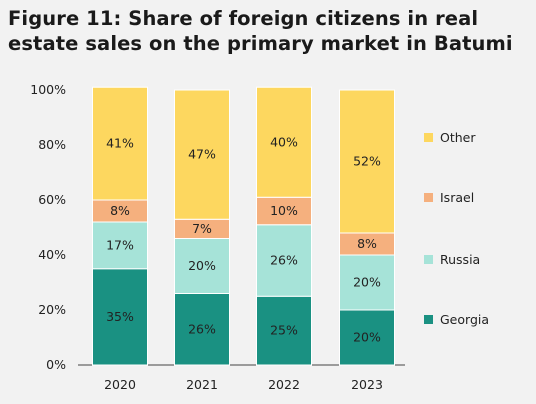  I want to click on data-label: 10%, so click(284, 210).